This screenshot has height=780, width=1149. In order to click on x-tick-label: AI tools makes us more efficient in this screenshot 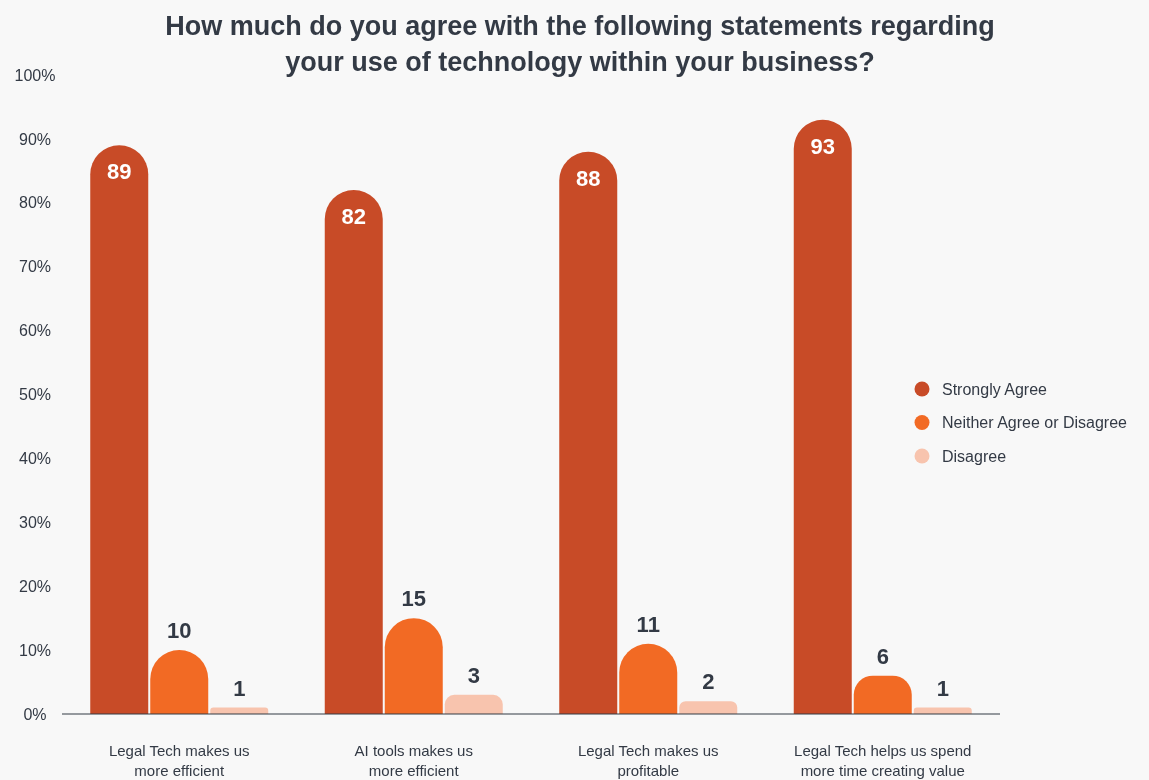, I will do `click(413, 760)`.